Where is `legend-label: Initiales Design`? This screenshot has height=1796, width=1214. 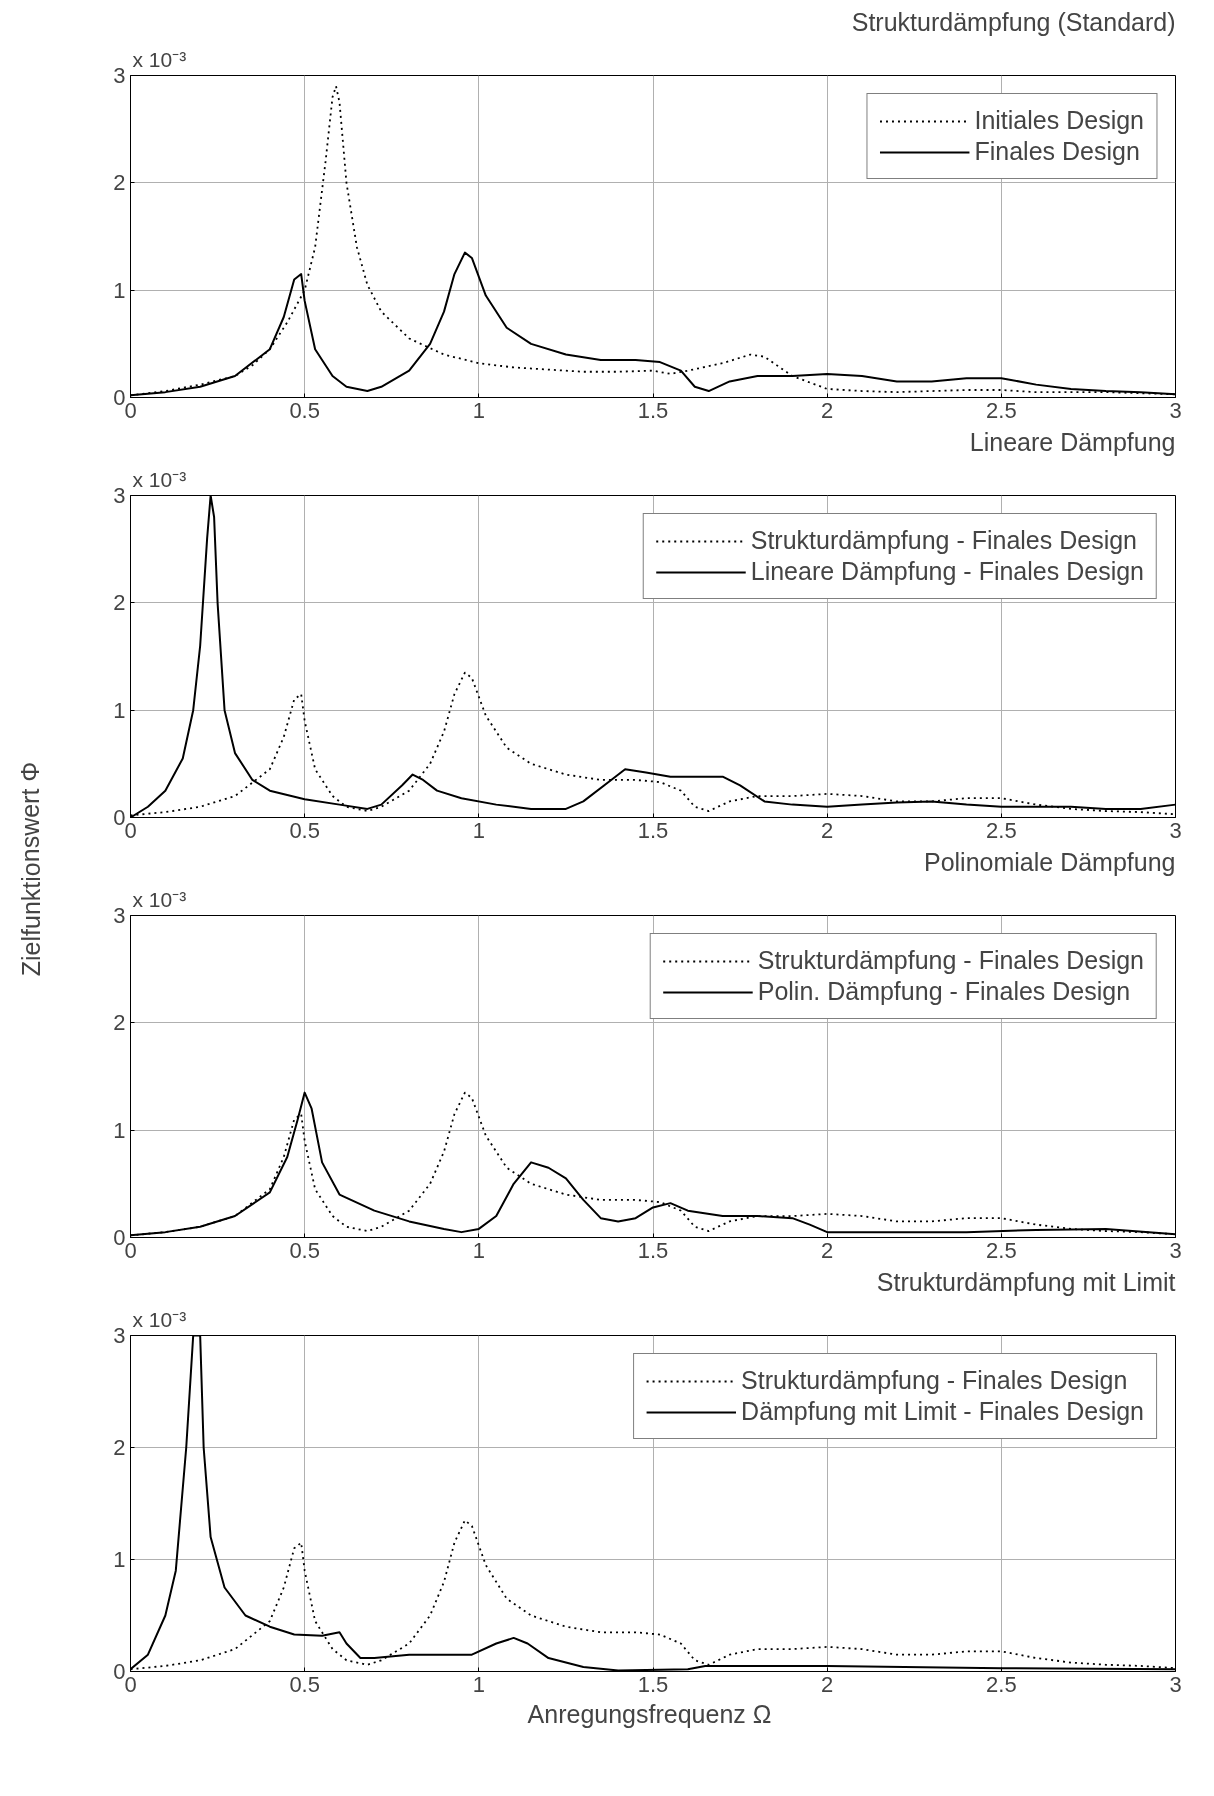
legend-label: Initiales Design is located at coordinates (1059, 120).